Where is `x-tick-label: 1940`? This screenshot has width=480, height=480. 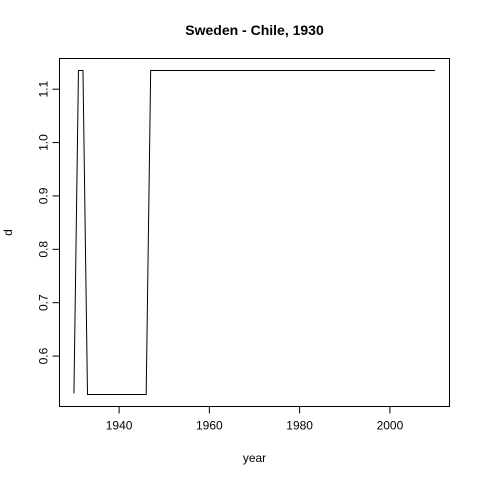 x-tick-label: 1940 is located at coordinates (119, 426).